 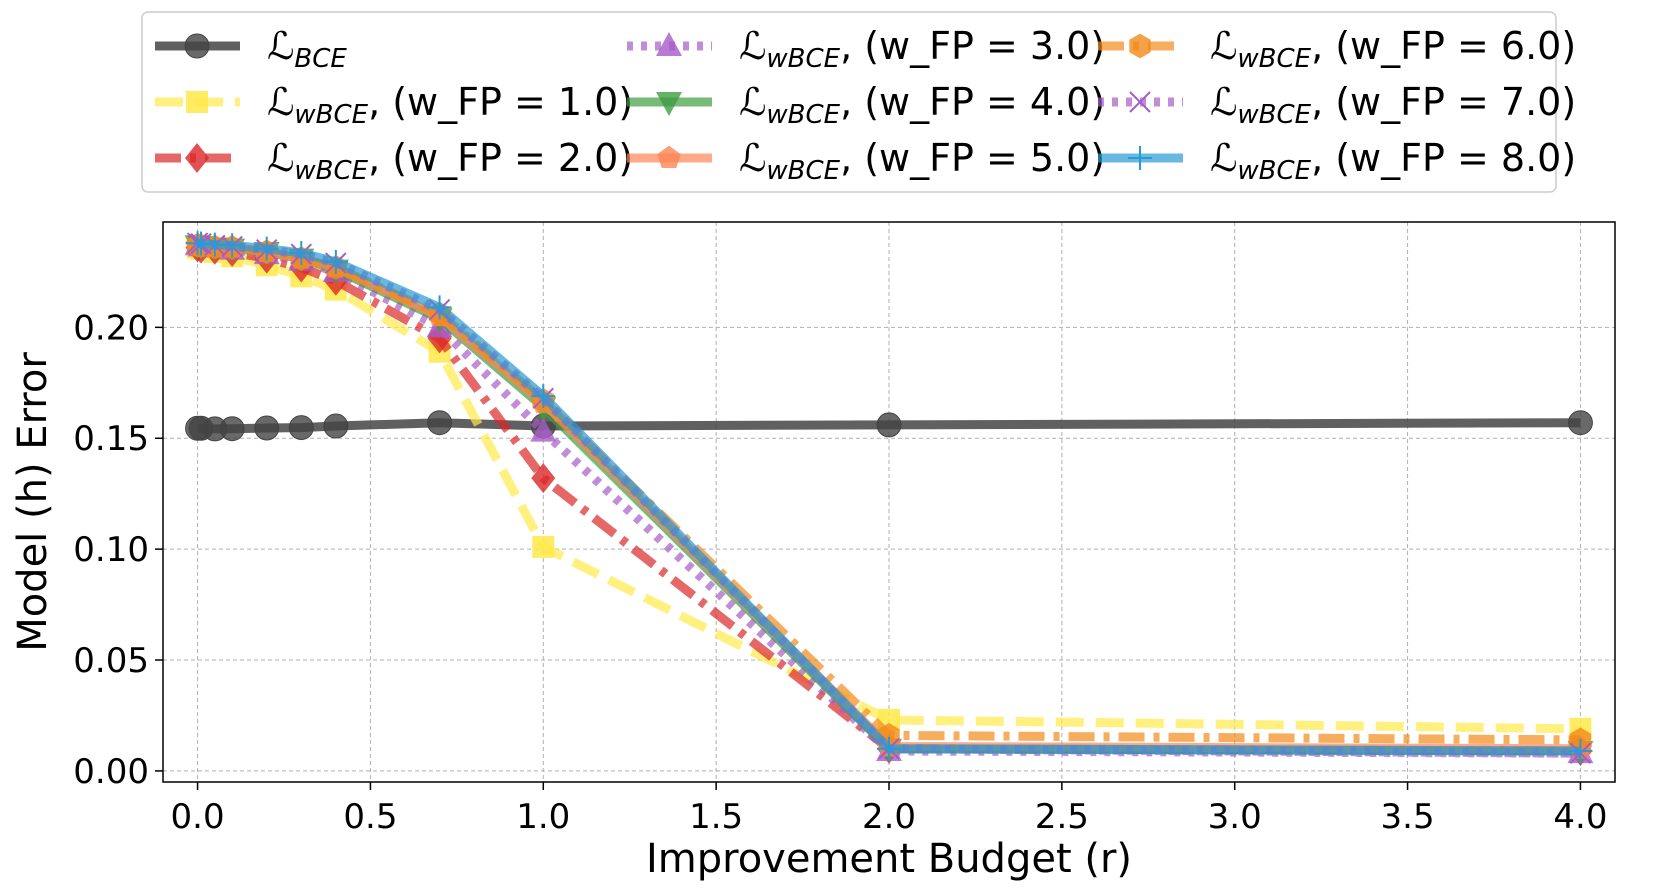 I want to click on x-tick-label: 3.0, so click(x=1235, y=817).